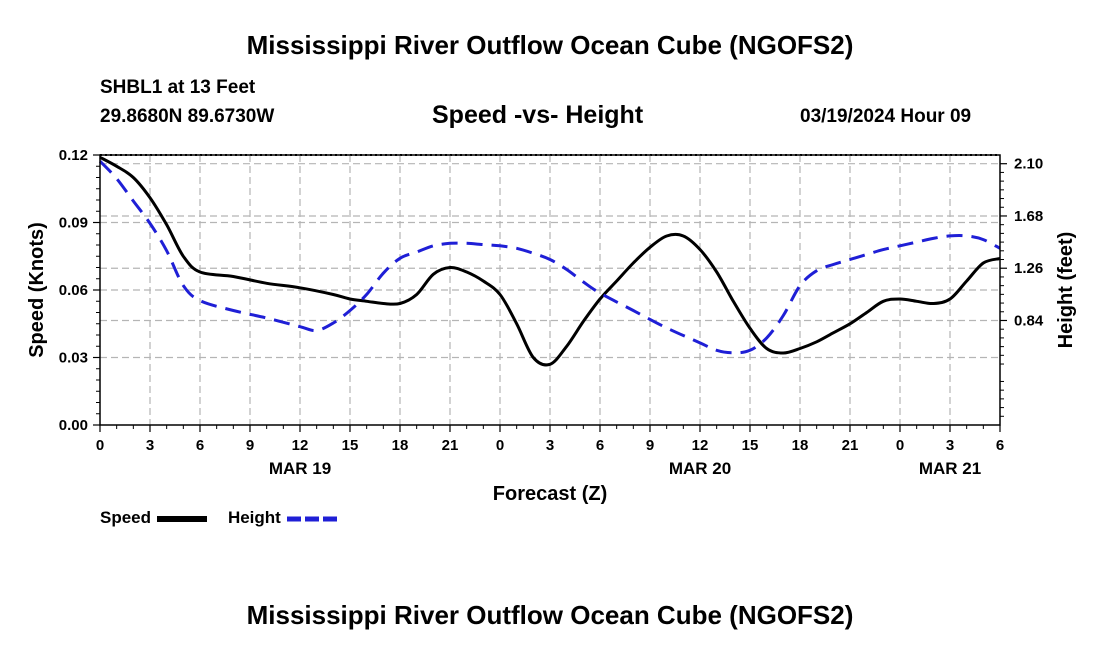 The image size is (1100, 650). Describe the element at coordinates (886, 116) in the screenshot. I see `forecast-timestamp: 03/19/2024 Hour 09` at that location.